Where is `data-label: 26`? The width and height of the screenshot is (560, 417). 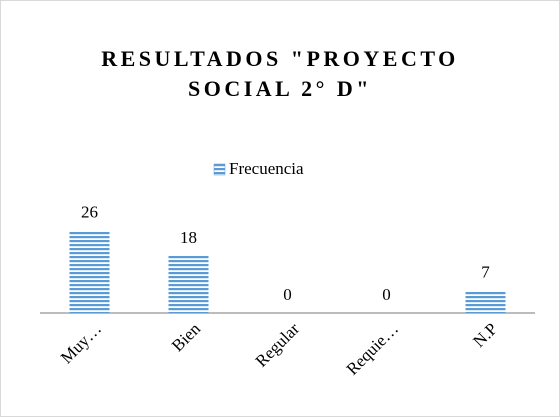 data-label: 26 is located at coordinates (89, 212).